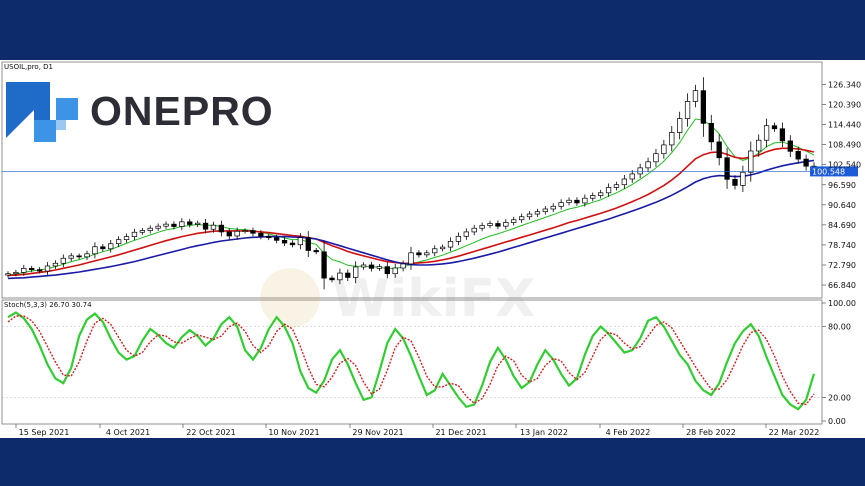 The height and width of the screenshot is (486, 865). I want to click on price-tick-label: 114.440, so click(844, 125).